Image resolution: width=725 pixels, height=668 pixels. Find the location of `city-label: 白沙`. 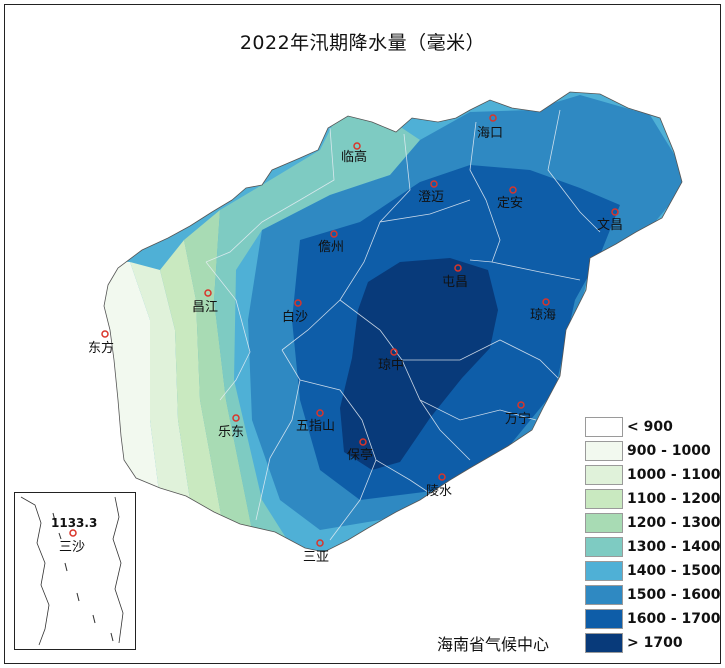

city-label: 白沙 is located at coordinates (295, 317).